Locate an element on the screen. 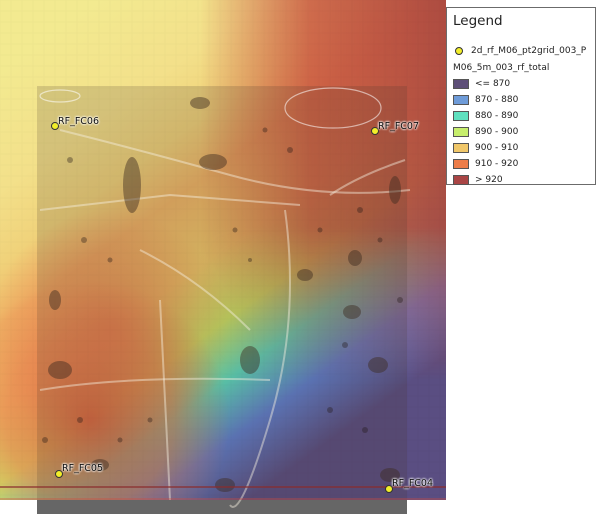 This screenshot has height=514, width=602. legend-class: 890 - 900 is located at coordinates (485, 131).